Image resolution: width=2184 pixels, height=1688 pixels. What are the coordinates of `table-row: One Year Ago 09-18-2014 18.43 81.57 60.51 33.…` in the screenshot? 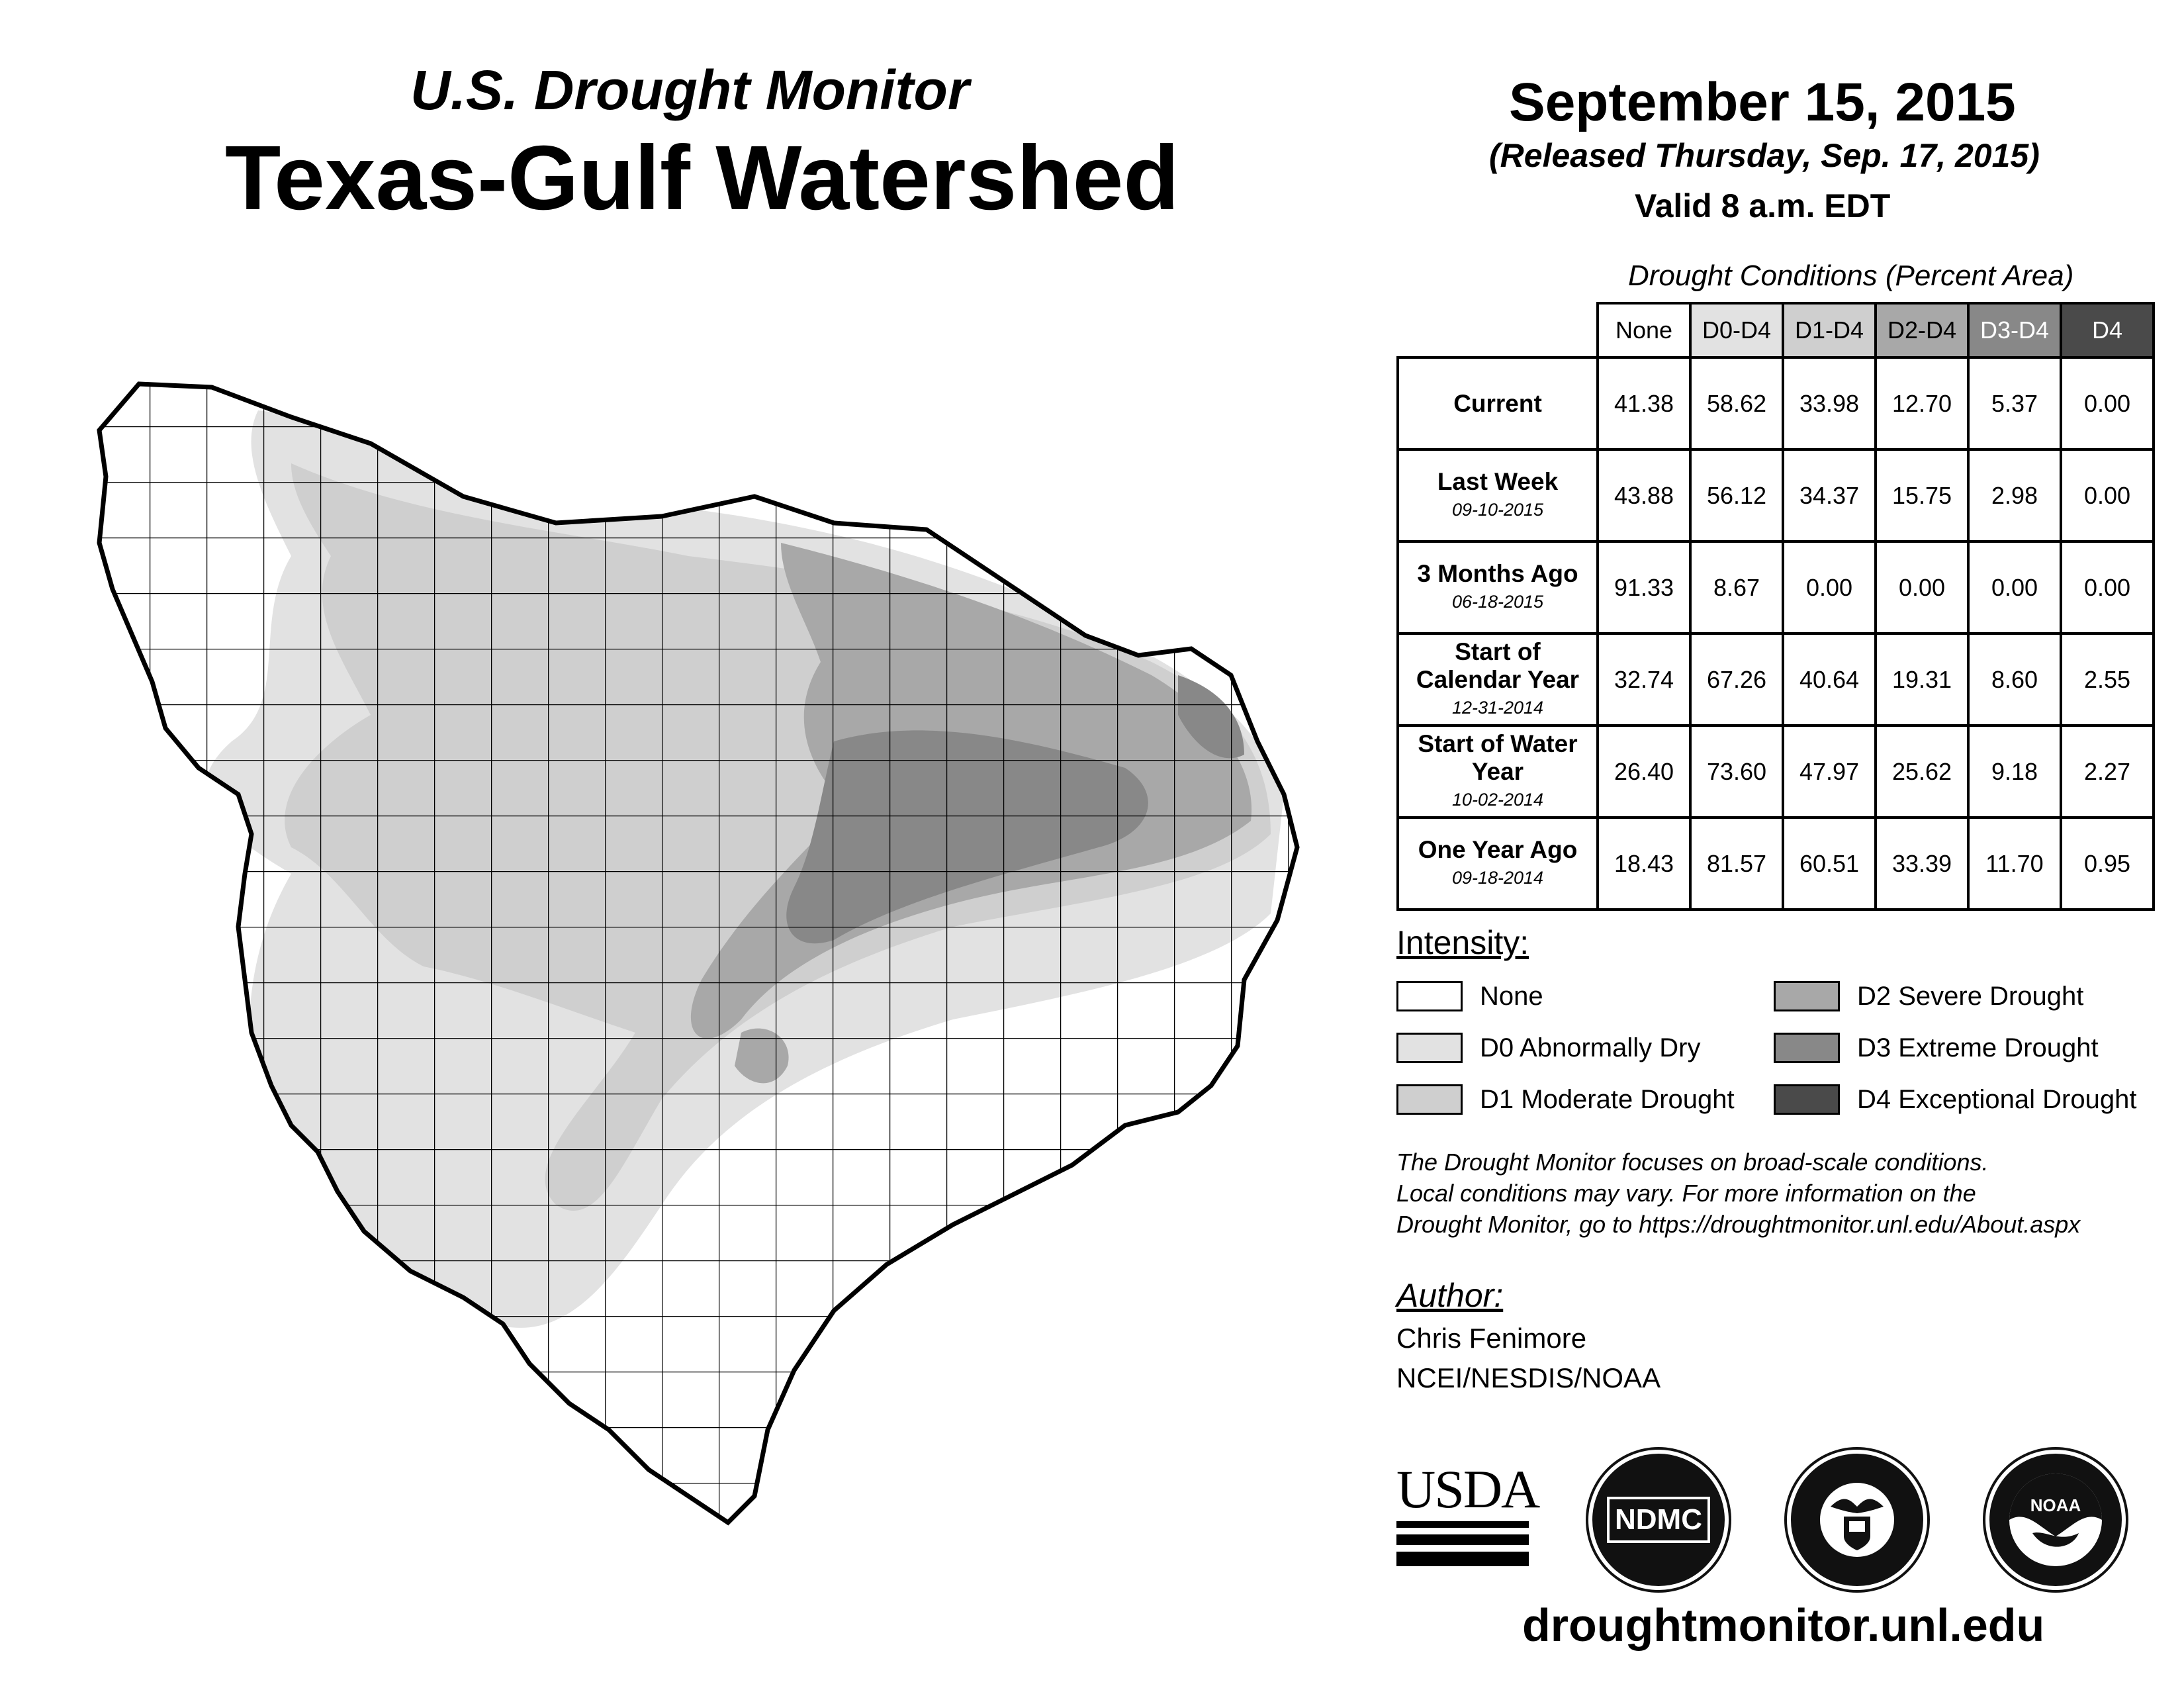 It's located at (1775, 863).